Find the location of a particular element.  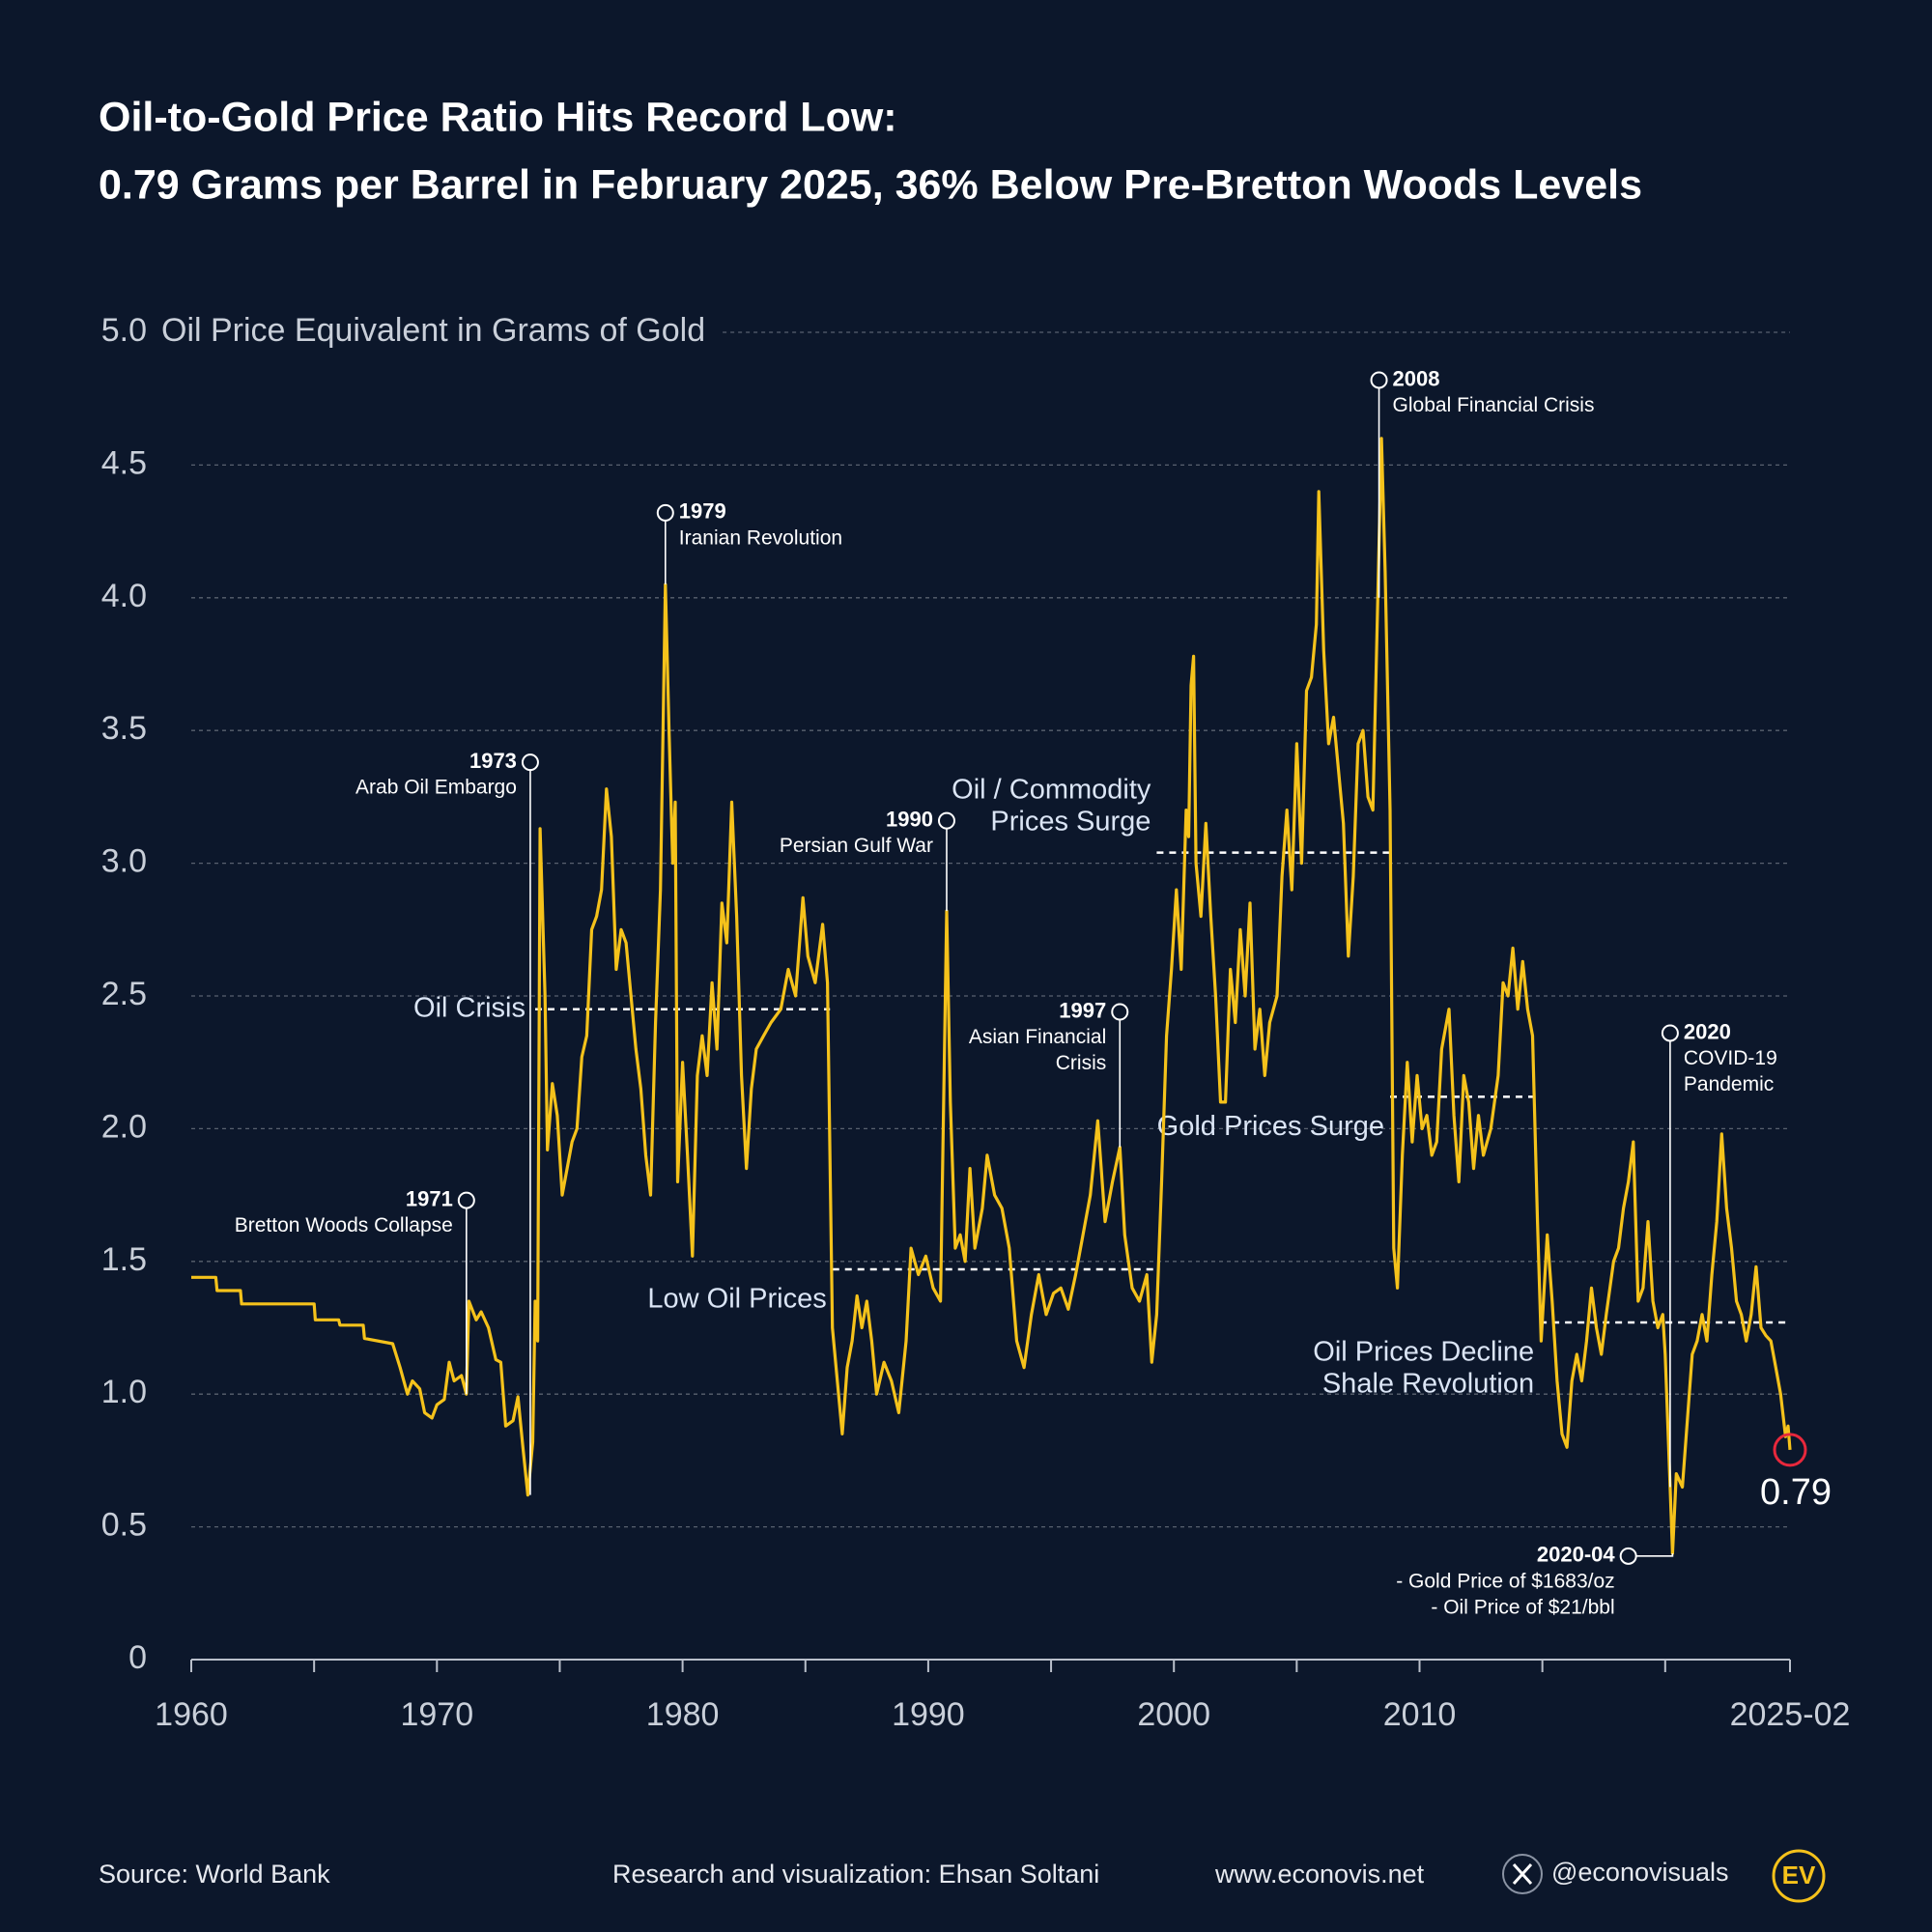

y-tick-label: 0 is located at coordinates (137, 1657).